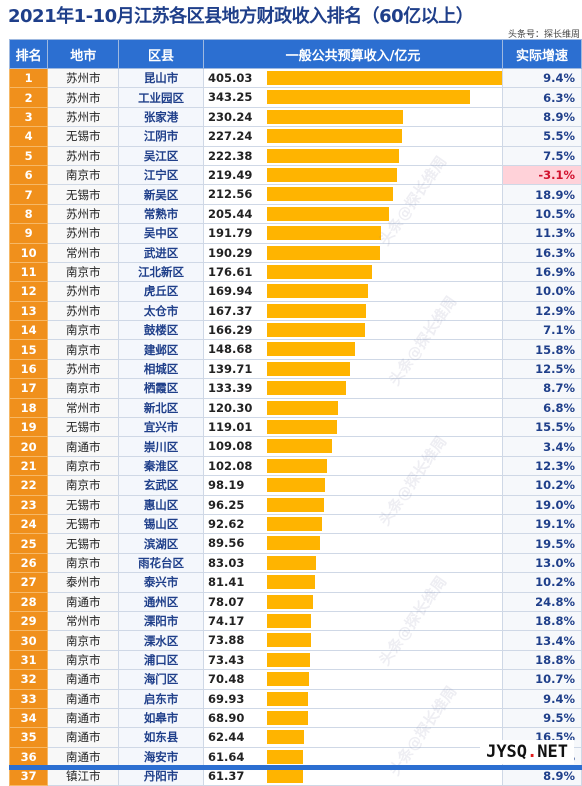  Describe the element at coordinates (226, 504) in the screenshot. I see `revenue-value: 96.25` at that location.